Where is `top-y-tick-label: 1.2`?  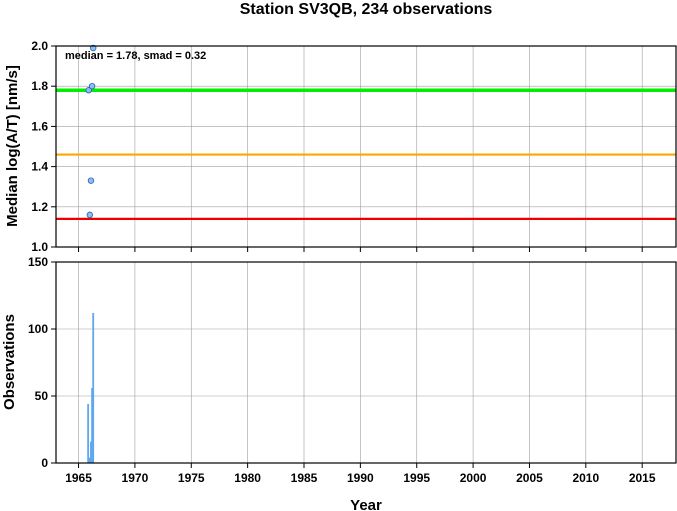 top-y-tick-label: 1.2 is located at coordinates (39, 207).